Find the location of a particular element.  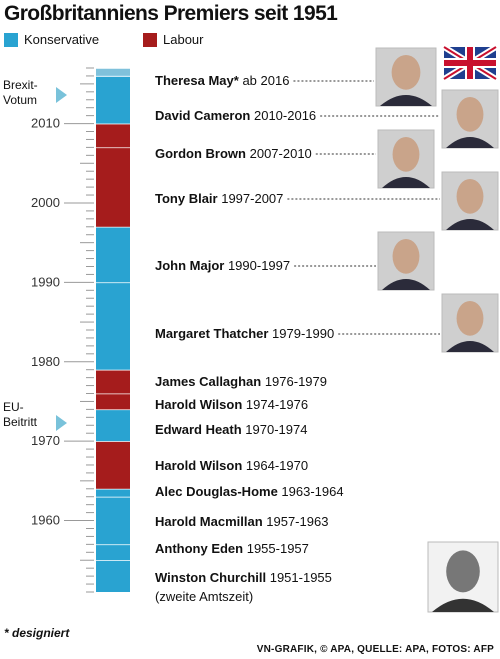

premier-name: Harold Macmillan is located at coordinates (209, 521).